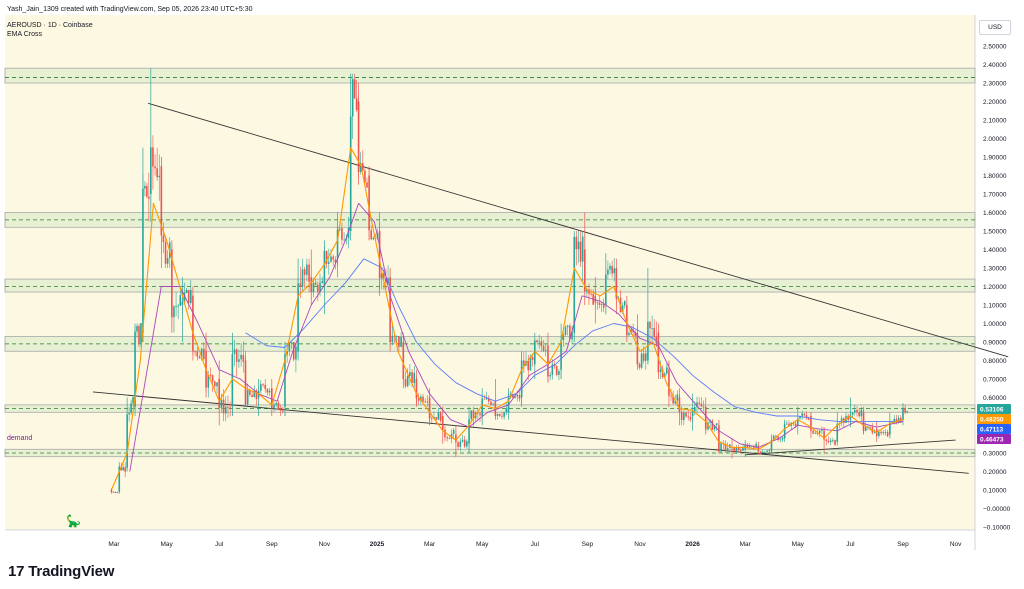  What do you see at coordinates (995, 361) in the screenshot?
I see `y-tick-label: 0.80000` at bounding box center [995, 361].